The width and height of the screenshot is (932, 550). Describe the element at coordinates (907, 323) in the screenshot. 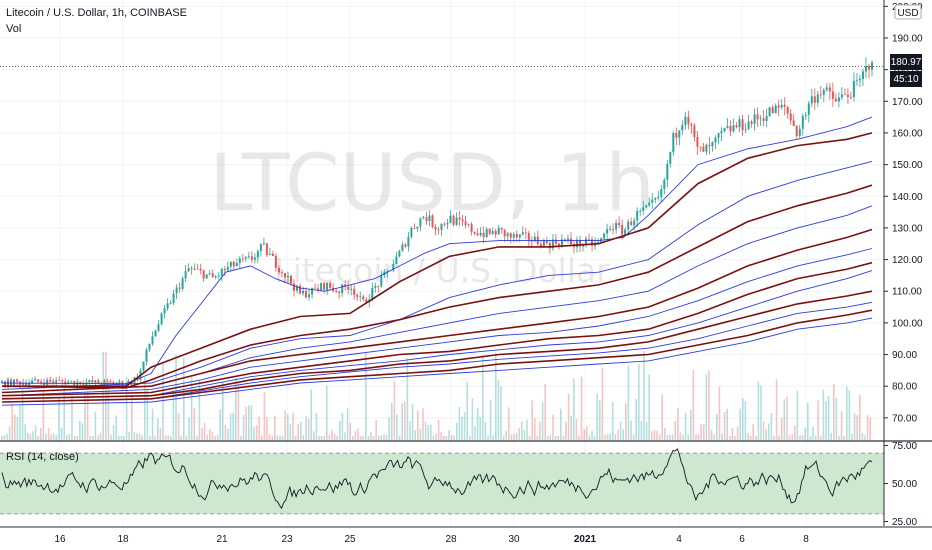

I see `price-tick-label: 100.00` at that location.